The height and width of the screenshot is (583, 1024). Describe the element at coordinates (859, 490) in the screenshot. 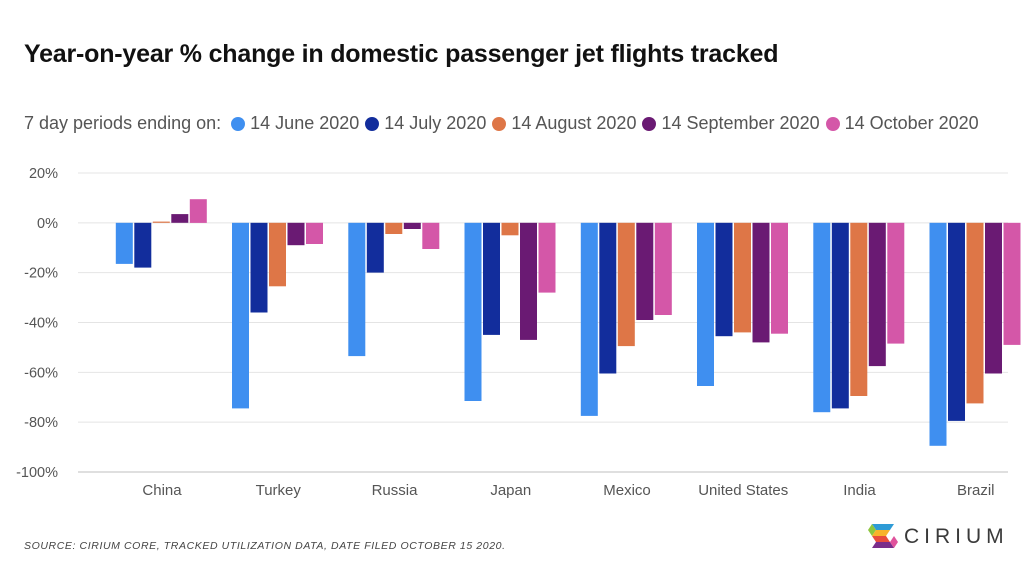

I see `x-category-label: India` at that location.